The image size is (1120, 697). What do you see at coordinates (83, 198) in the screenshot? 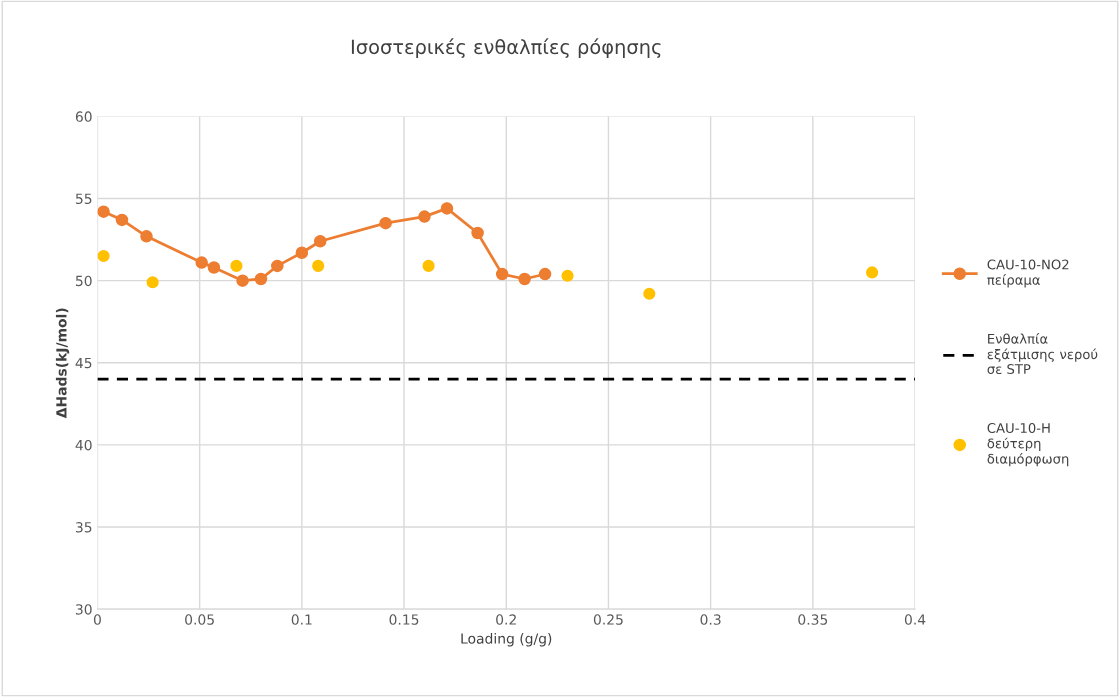
I see `y-tick-label: 55` at bounding box center [83, 198].